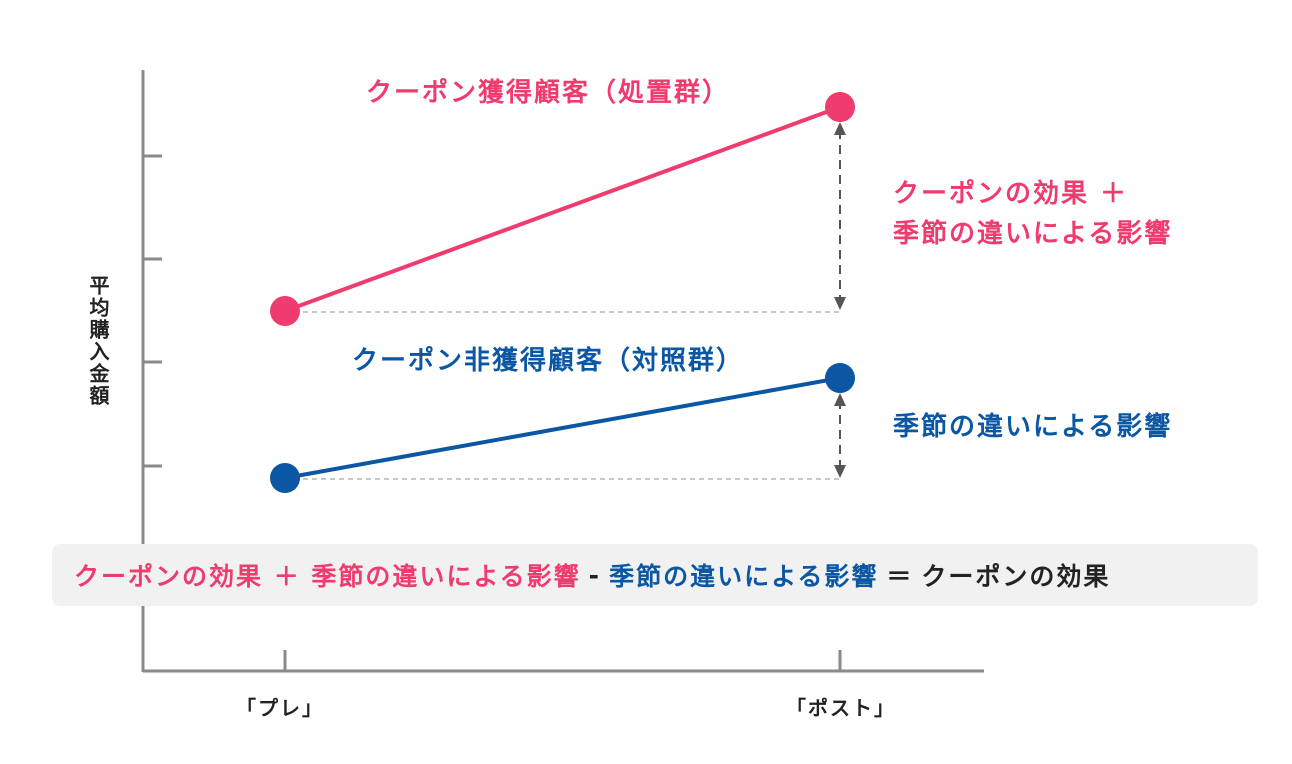 This screenshot has height=764, width=1292. I want to click on control-group-label: クーポン非獲得顧客（対照群）, so click(548, 361).